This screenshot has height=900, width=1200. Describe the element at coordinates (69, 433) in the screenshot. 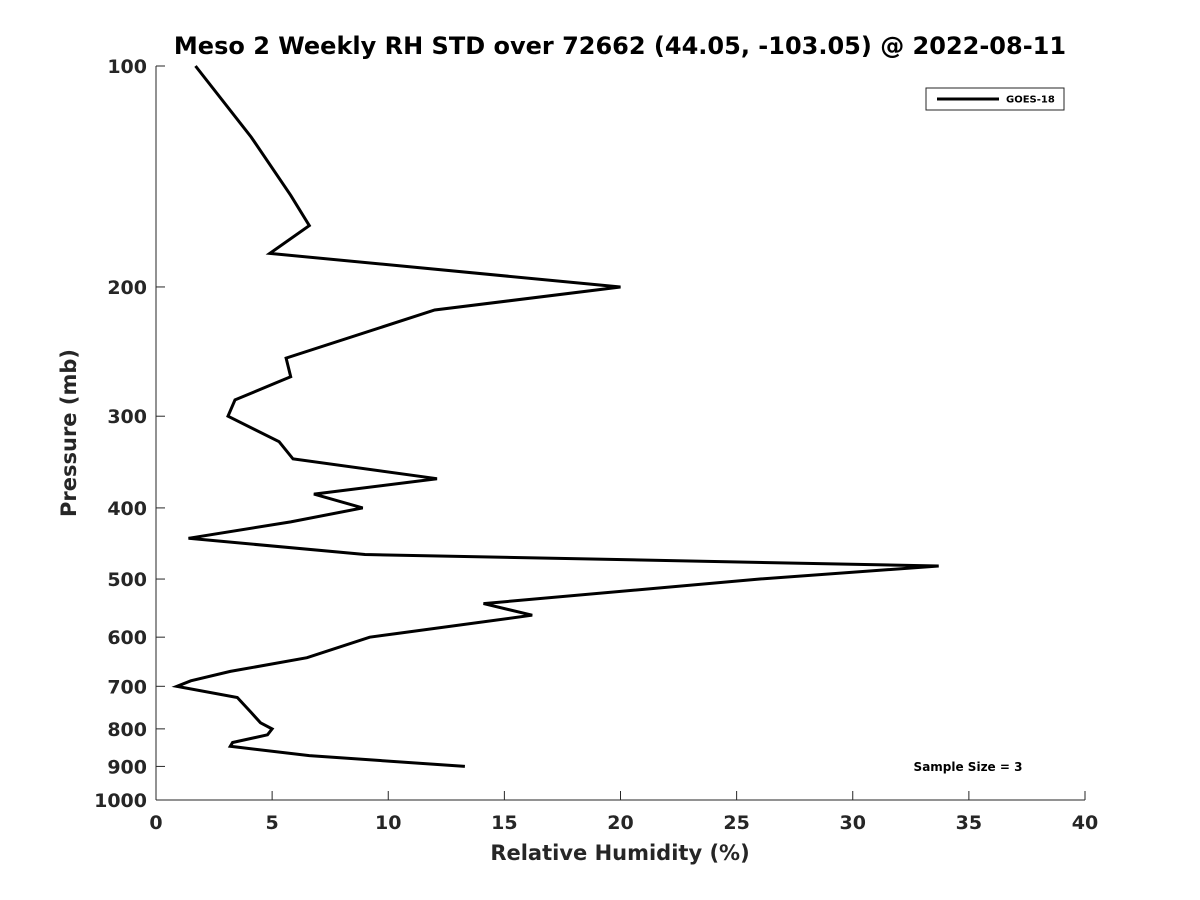

I see `y-axis-label: Pressure (mb)` at that location.